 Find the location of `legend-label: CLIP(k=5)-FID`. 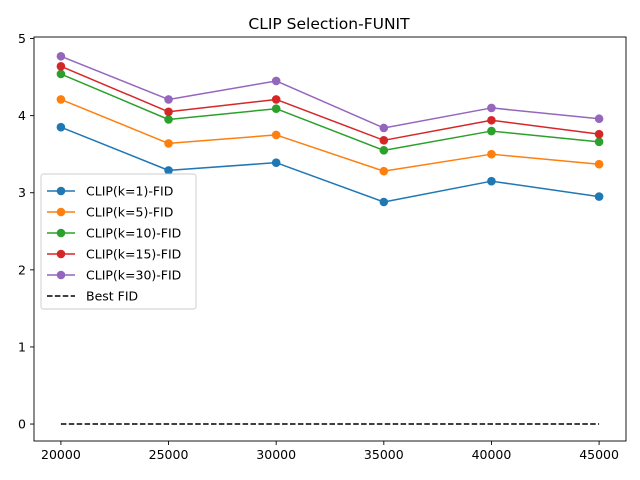

legend-label: CLIP(k=5)-FID is located at coordinates (129, 212).